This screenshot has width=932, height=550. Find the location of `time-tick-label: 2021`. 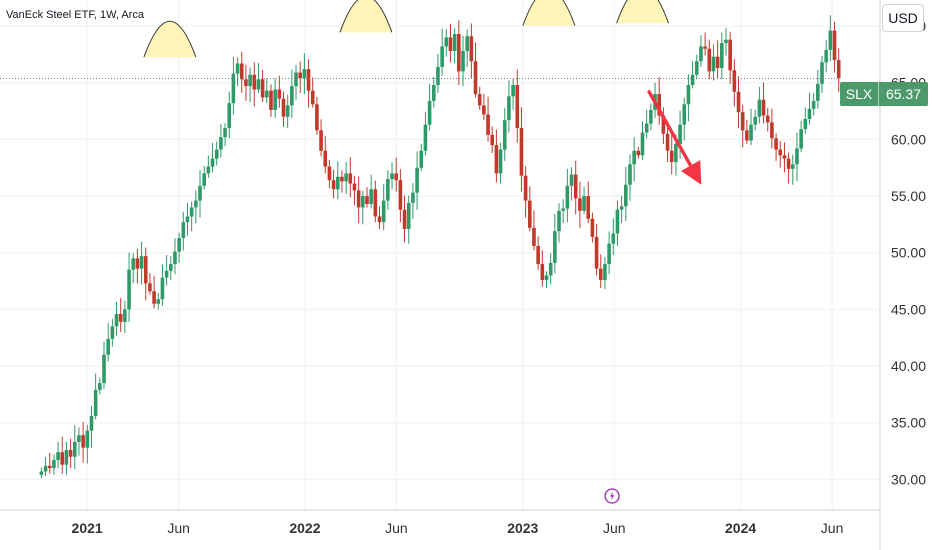

time-tick-label: 2021 is located at coordinates (87, 528).